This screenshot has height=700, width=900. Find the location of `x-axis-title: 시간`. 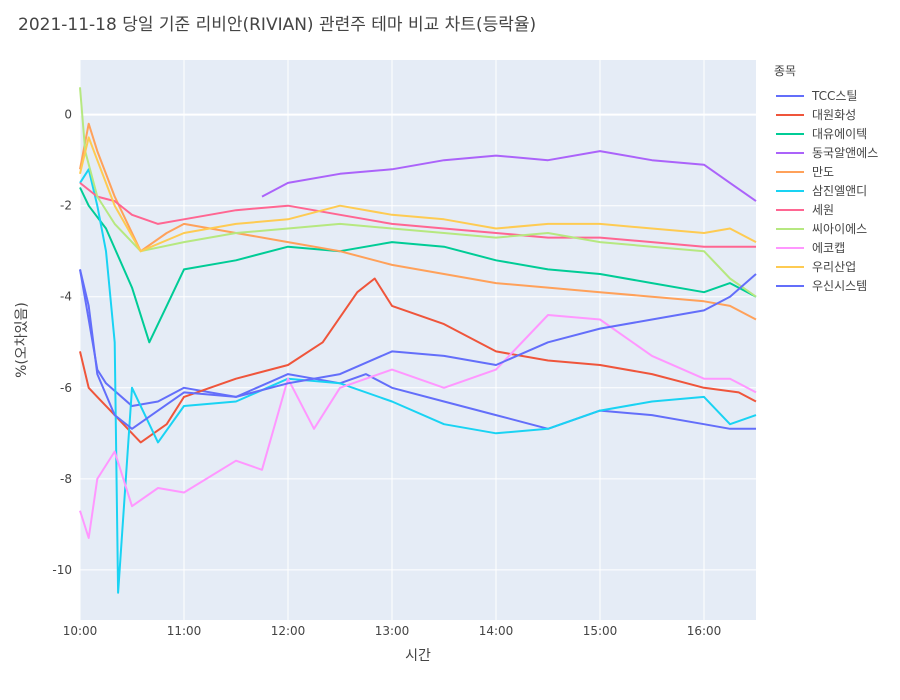

x-axis-title: 시간 is located at coordinates (418, 656).